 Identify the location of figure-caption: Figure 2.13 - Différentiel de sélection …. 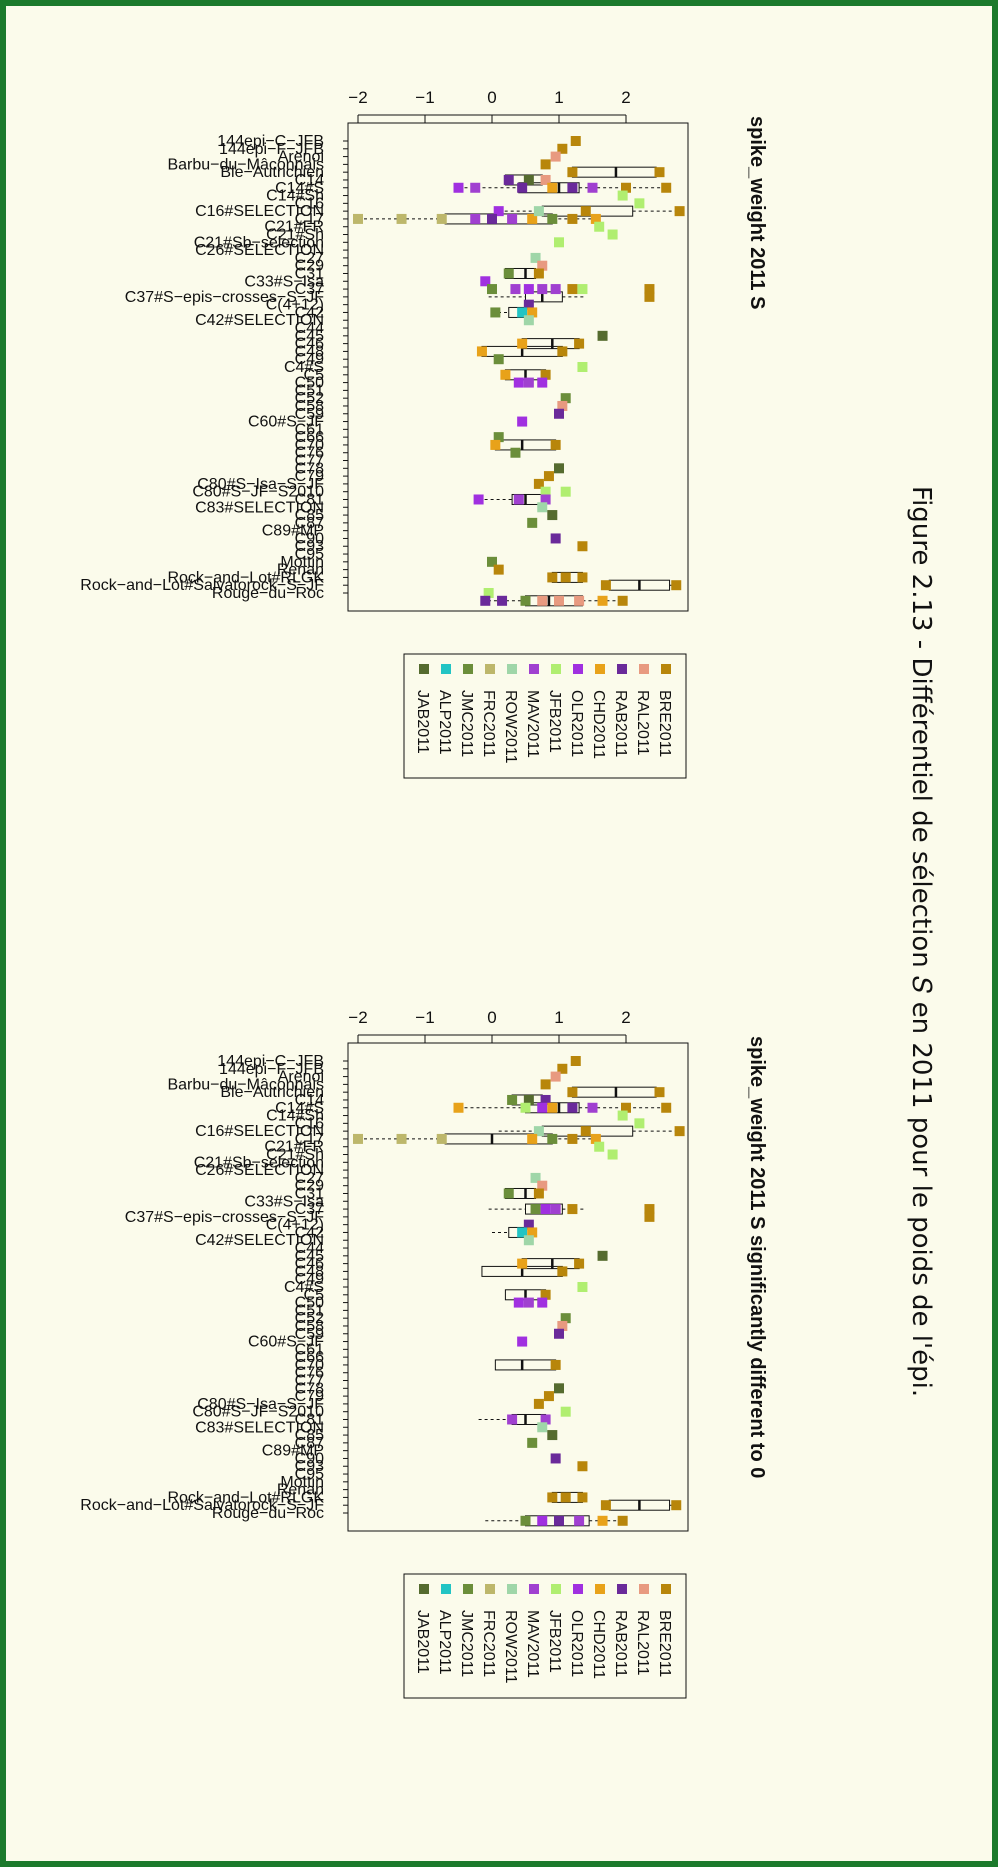
(921, 942).